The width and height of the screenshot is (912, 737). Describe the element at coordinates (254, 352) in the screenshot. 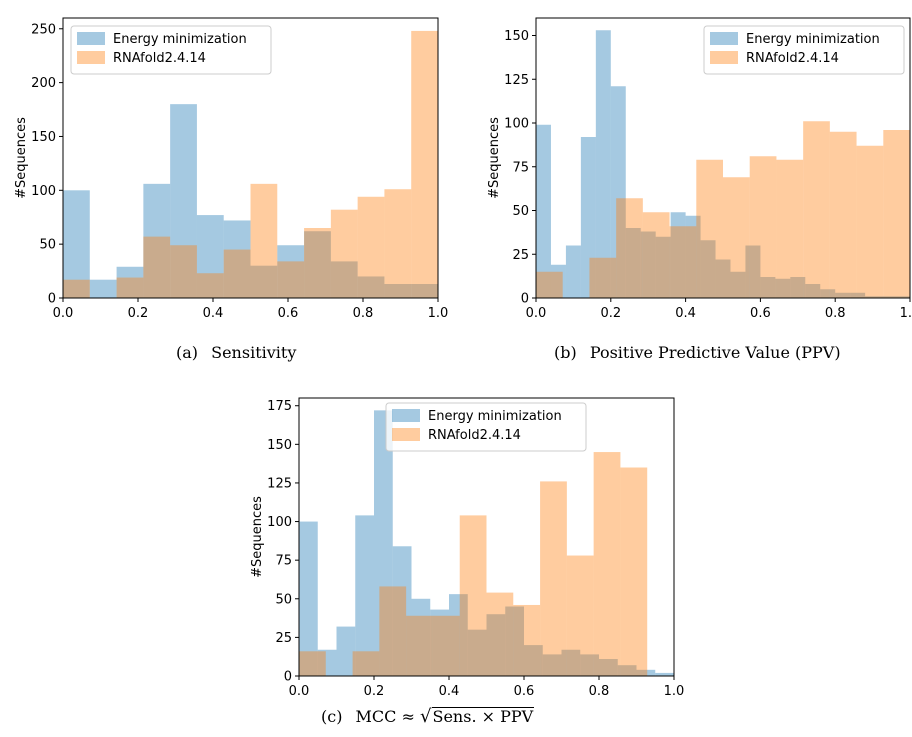

I see `caption-a-text: Sensitivity` at that location.